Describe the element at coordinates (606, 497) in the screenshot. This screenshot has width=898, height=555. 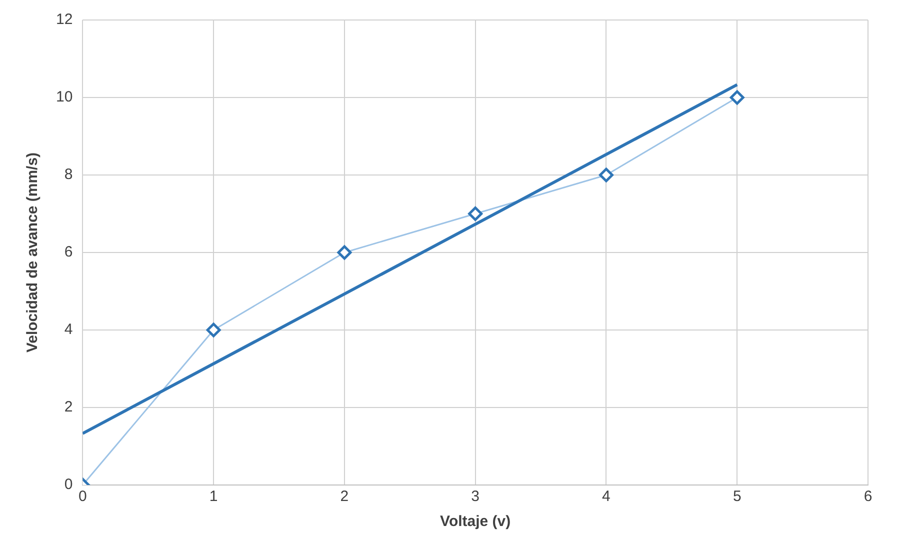
I see `x-tick-label: 4` at that location.